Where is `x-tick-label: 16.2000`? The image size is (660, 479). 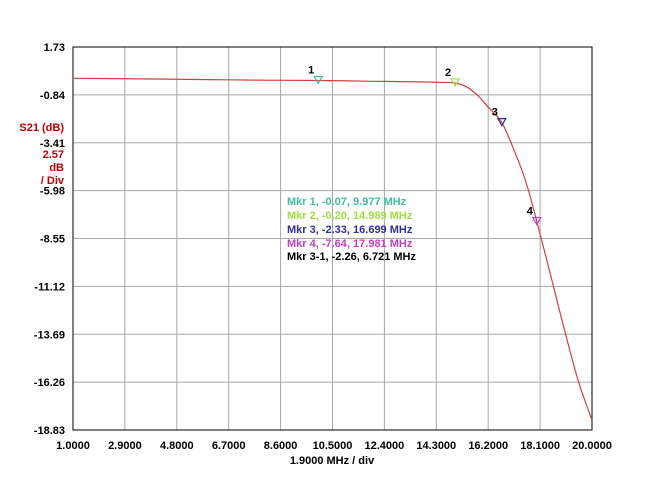
x-tick-label: 16.2000 is located at coordinates (488, 446).